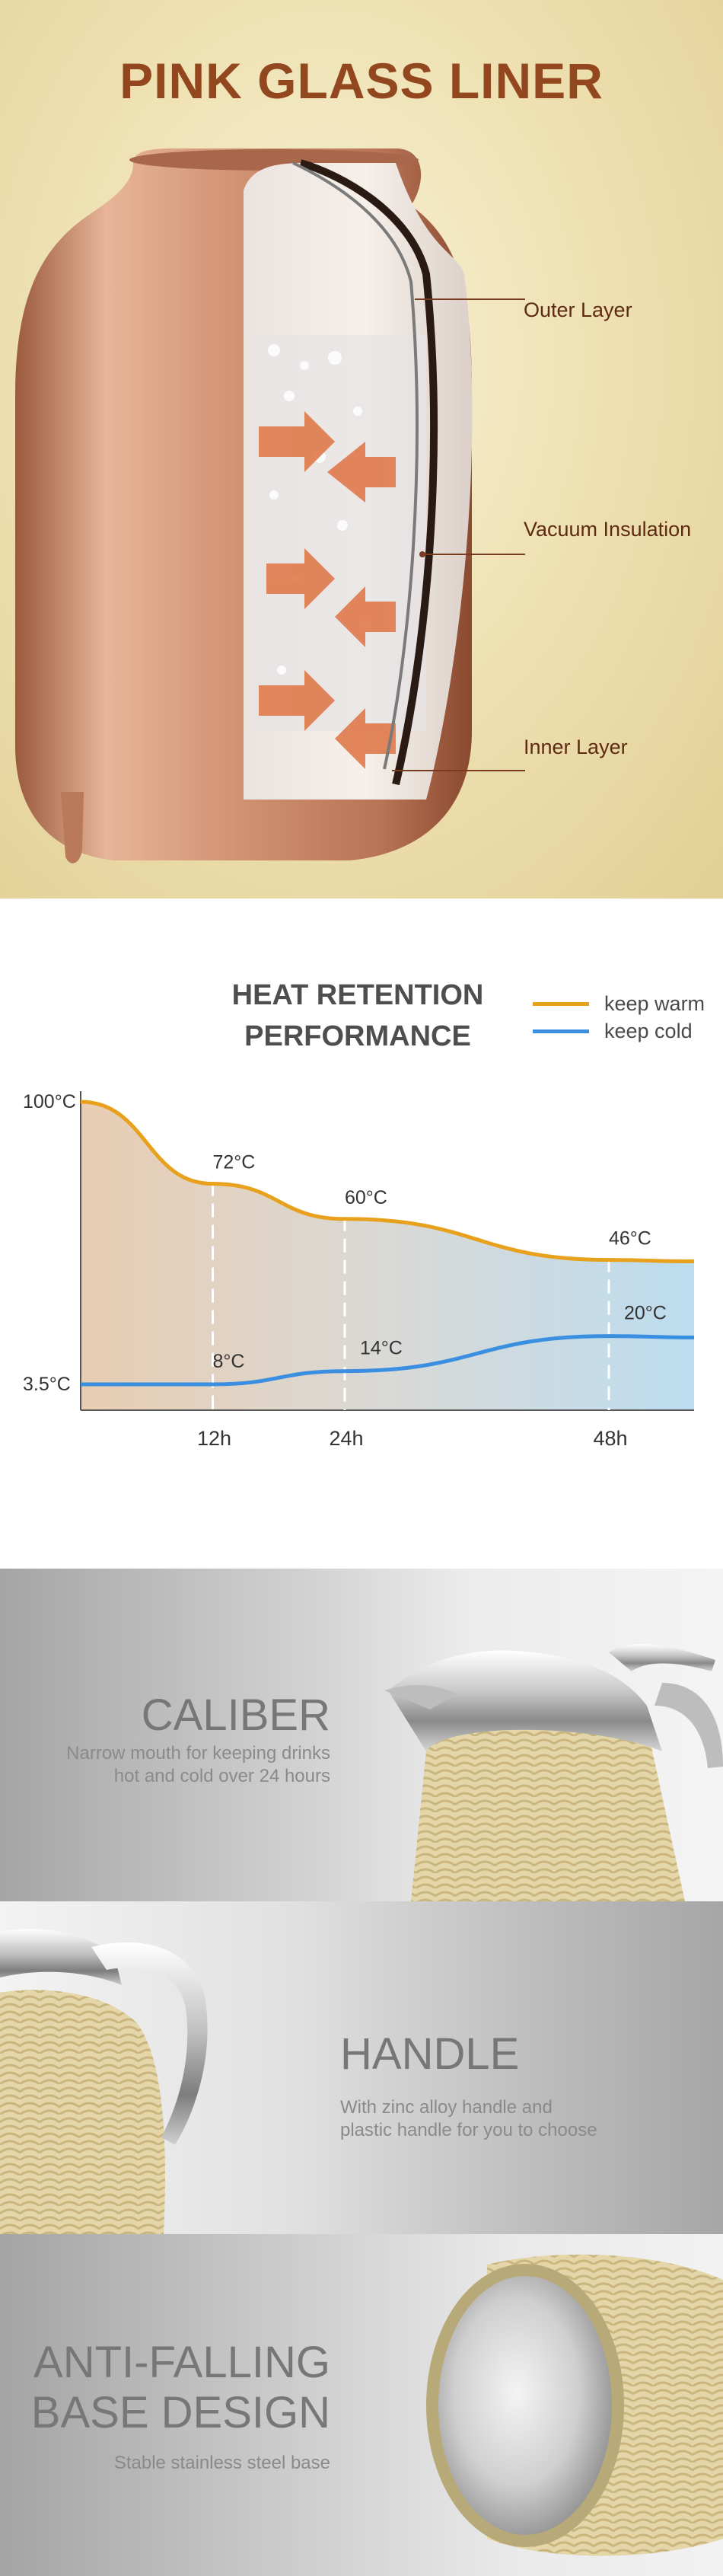  I want to click on keep-warm-data-label: 60°C, so click(366, 1197).